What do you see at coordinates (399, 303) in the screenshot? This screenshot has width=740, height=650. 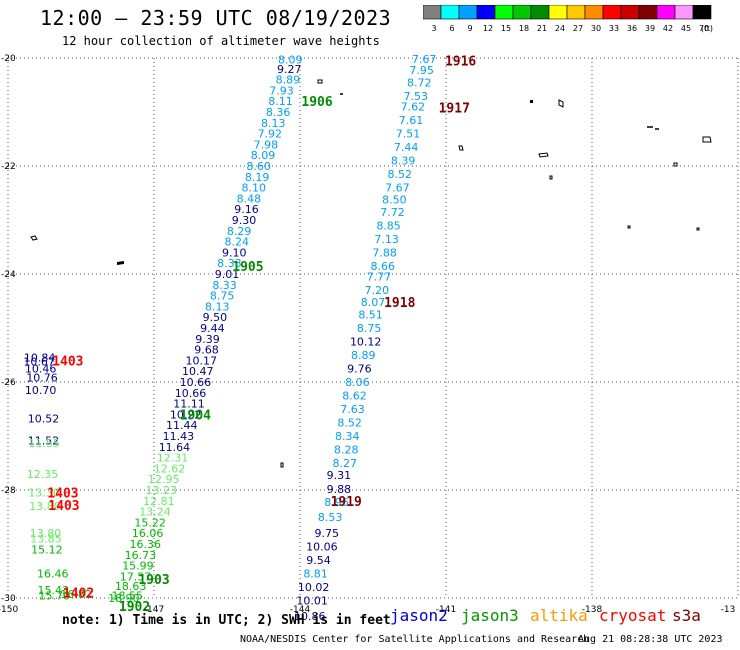 I see `pass-time-label: 1918` at bounding box center [399, 303].